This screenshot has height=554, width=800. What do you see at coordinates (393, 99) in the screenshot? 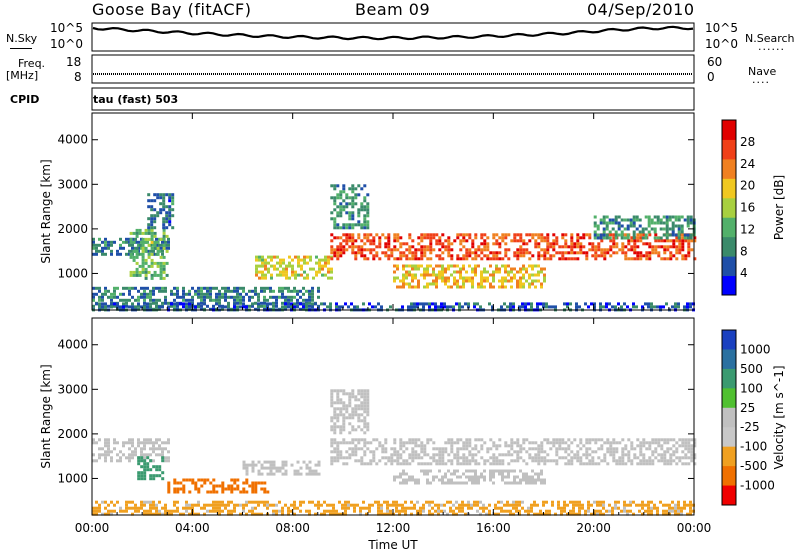
I see `cpid-frame` at bounding box center [393, 99].